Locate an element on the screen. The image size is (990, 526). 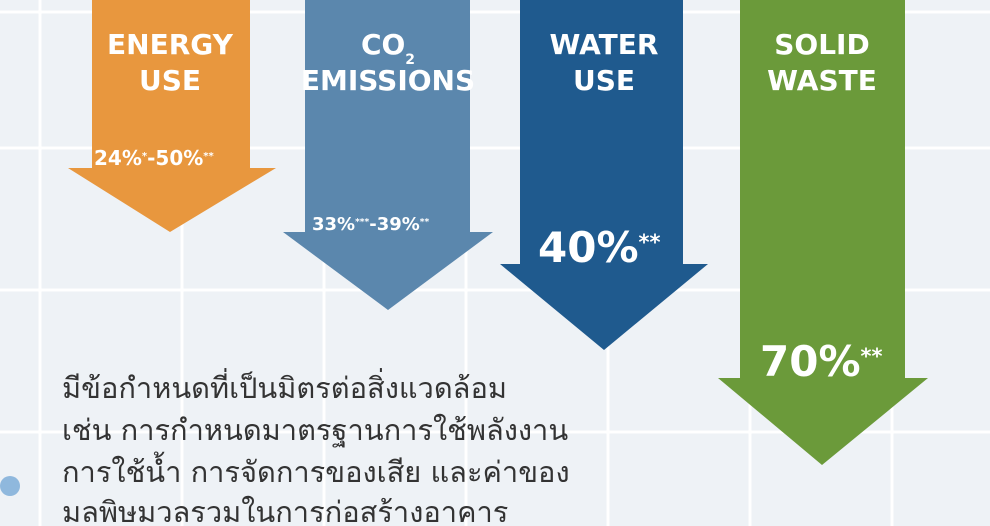
value-part: 70% is located at coordinates (810, 361).